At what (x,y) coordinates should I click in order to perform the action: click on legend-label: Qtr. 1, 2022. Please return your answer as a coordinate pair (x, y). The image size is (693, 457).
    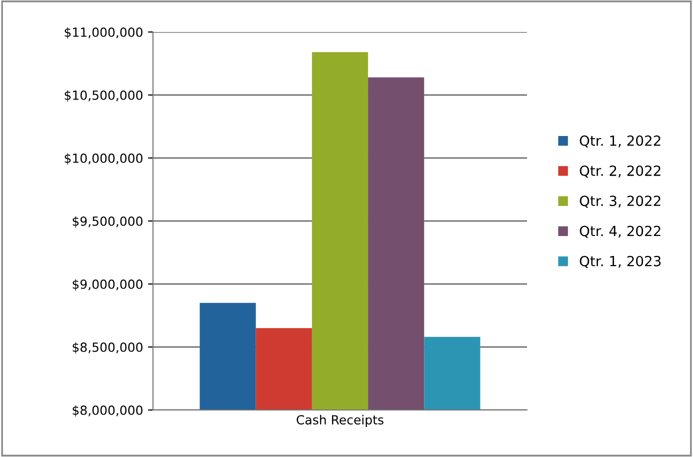
    Looking at the image, I should click on (620, 141).